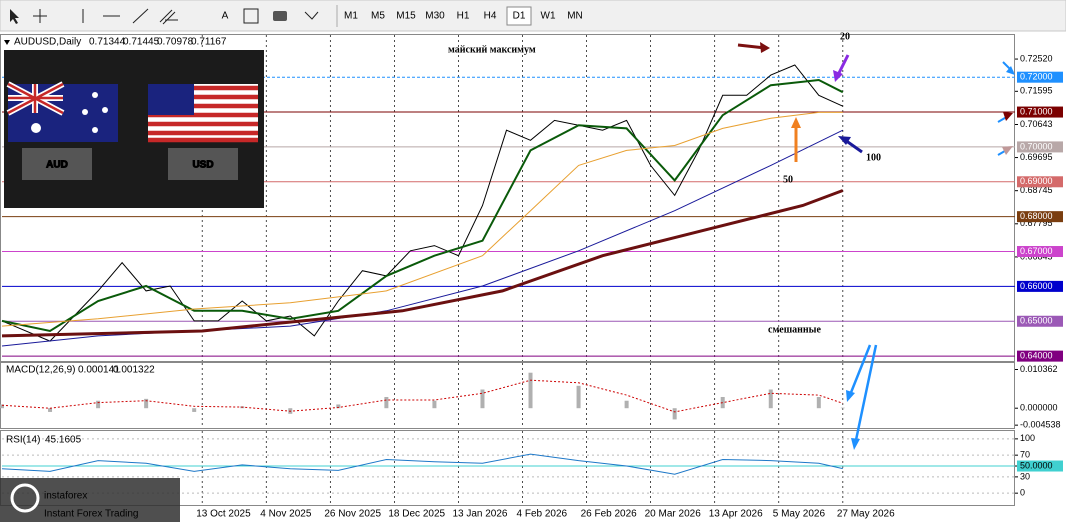 This screenshot has width=1066, height=522. I want to click on annotation: 20, so click(845, 36).